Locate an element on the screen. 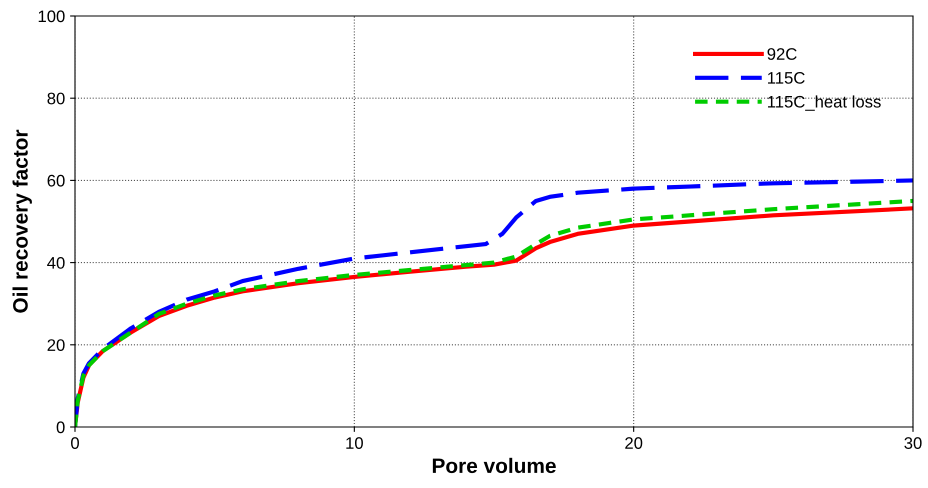 The image size is (928, 488). y-tick-label: 60 is located at coordinates (56, 180).